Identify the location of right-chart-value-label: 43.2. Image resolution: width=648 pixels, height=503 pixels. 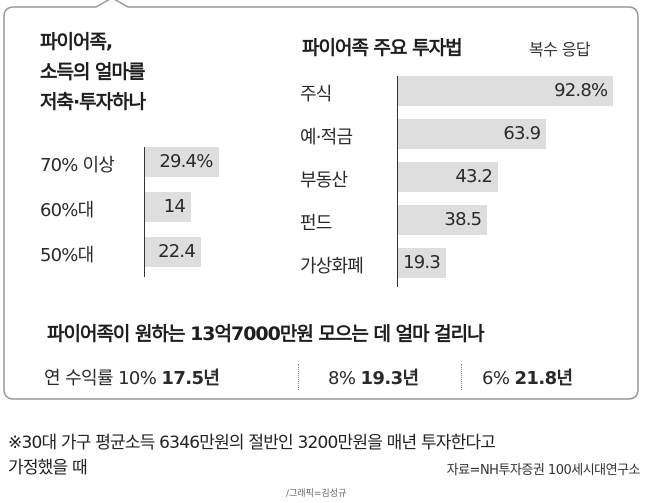
(474, 176).